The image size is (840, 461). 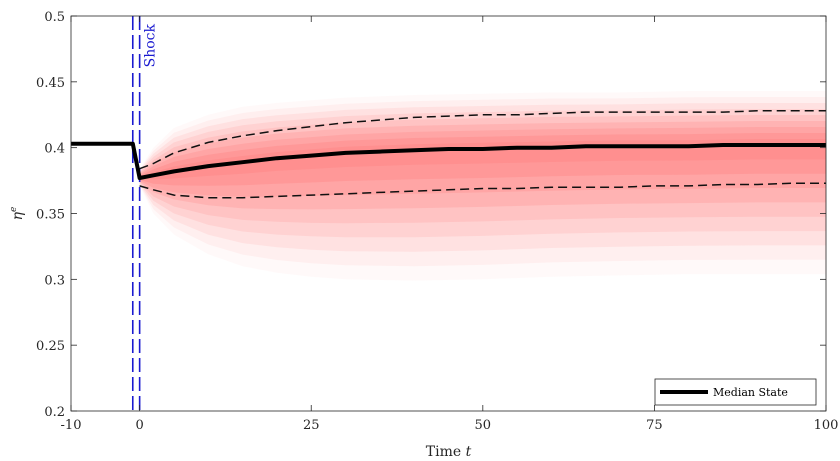 What do you see at coordinates (54, 412) in the screenshot?
I see `y-tick-label: 0.2` at bounding box center [54, 412].